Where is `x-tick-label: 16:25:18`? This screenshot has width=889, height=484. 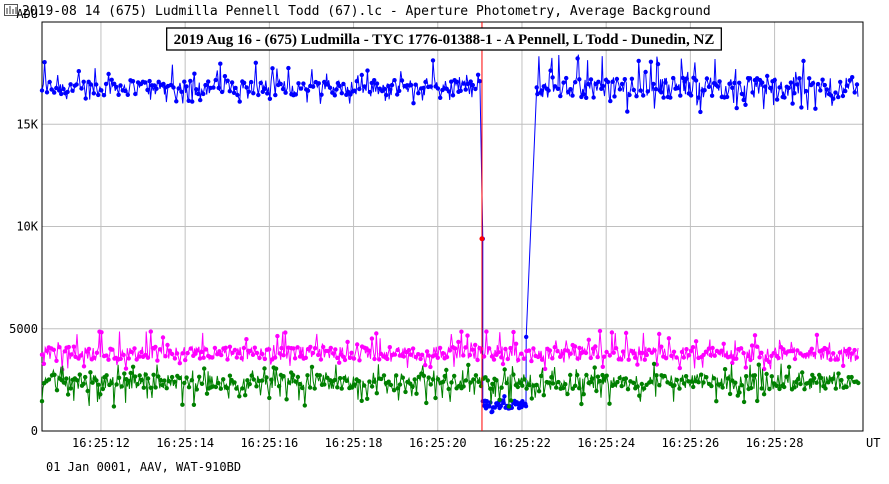 x-tick-label: 16:25:18 is located at coordinates (354, 443).